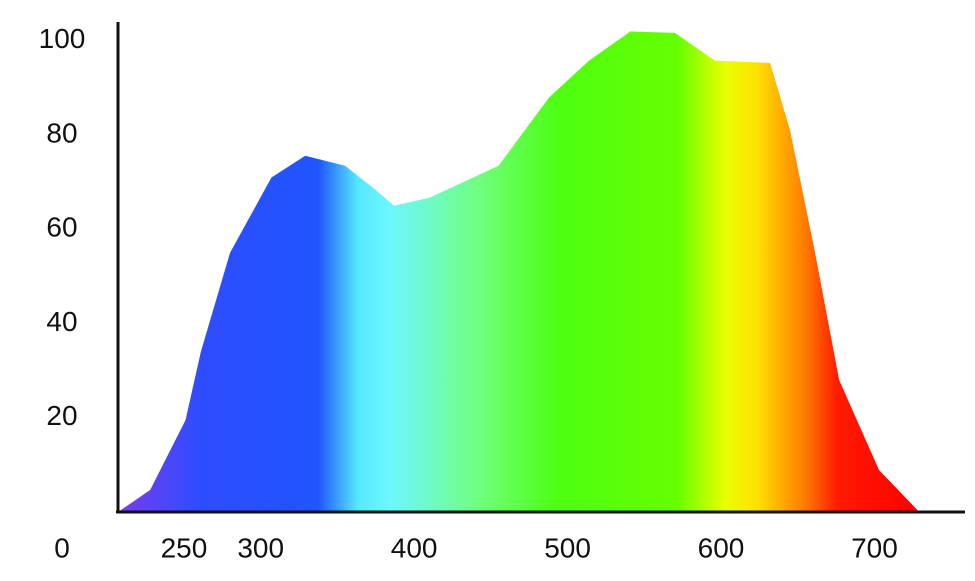 Image resolution: width=975 pixels, height=581 pixels. Describe the element at coordinates (874, 547) in the screenshot. I see `x-tick-label: 700` at that location.